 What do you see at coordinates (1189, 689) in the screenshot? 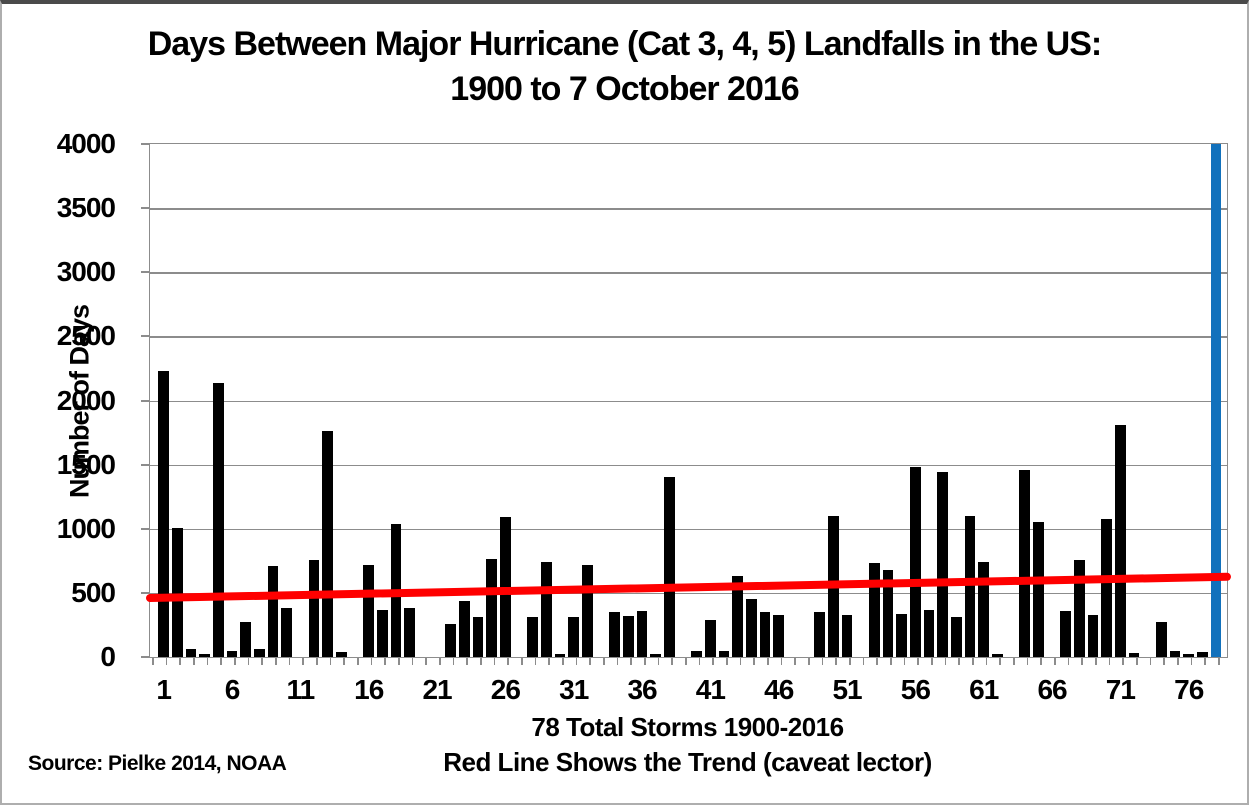
I see `x-tick-label: 76` at bounding box center [1189, 689].